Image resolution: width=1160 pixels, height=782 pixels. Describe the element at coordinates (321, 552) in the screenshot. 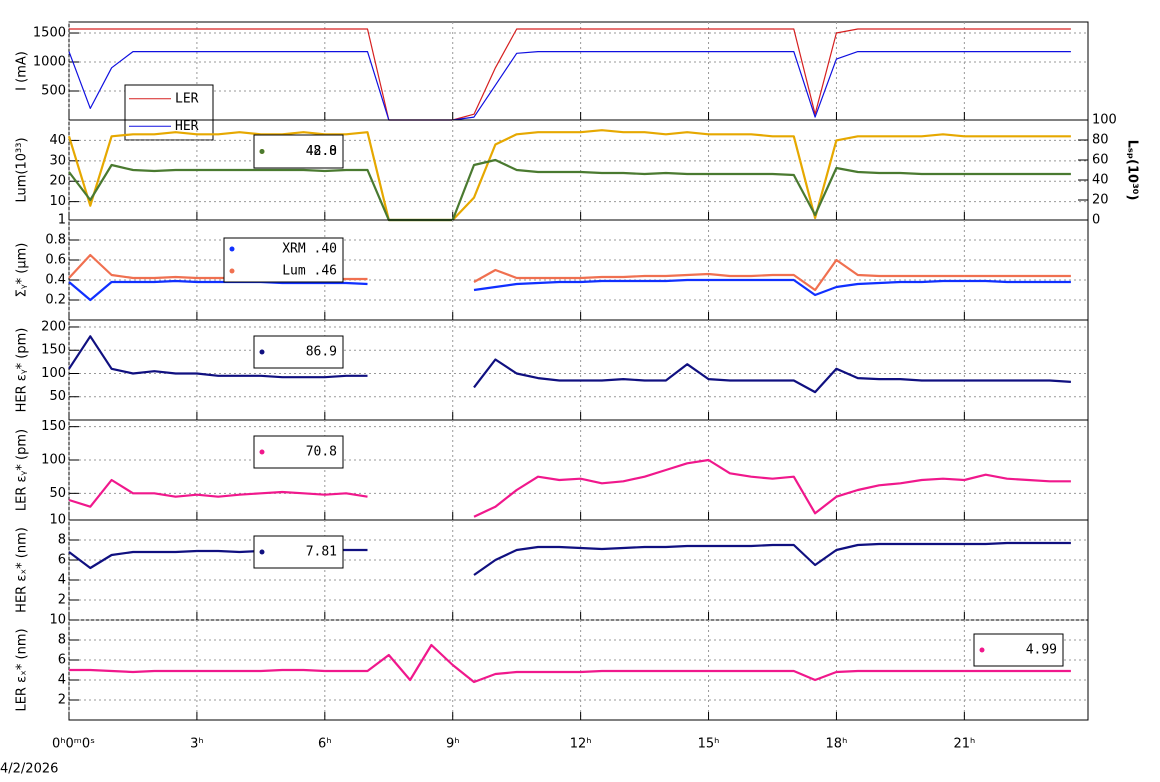

I see `legend-label: 7.81` at that location.